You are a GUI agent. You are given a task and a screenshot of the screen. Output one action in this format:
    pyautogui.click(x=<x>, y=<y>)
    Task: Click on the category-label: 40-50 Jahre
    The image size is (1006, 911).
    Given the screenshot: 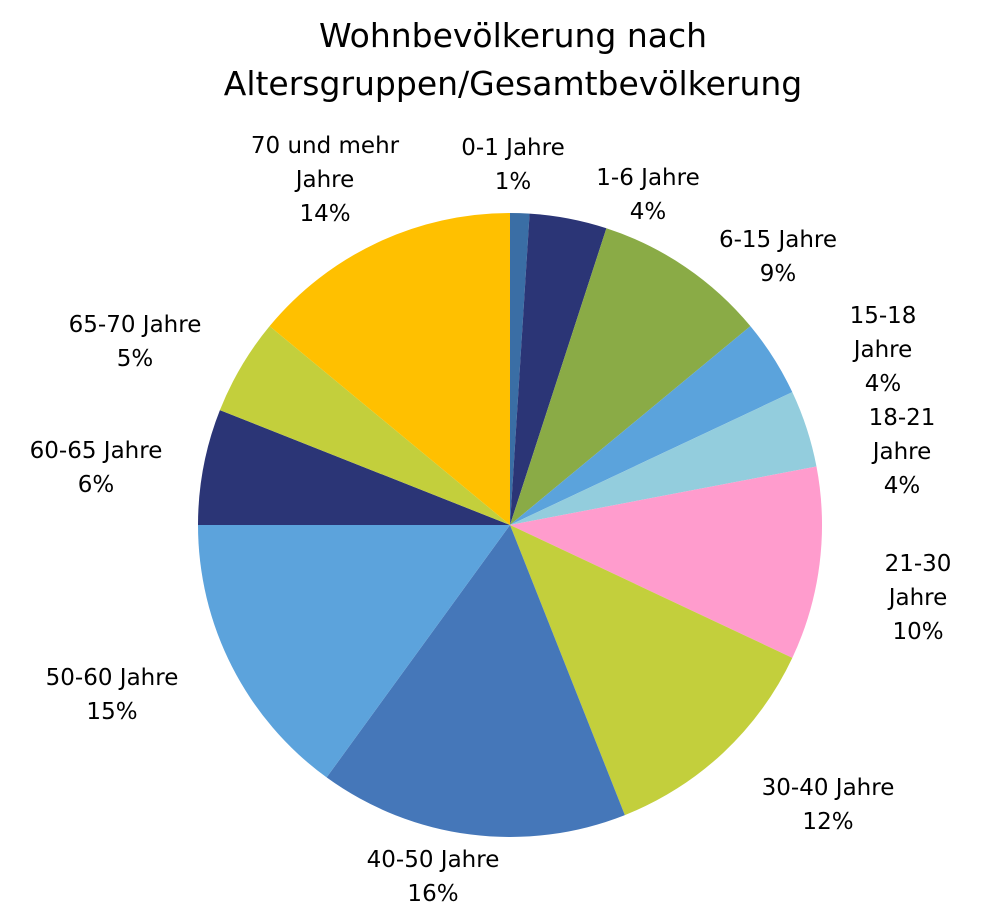 What is the action you would take?
    pyautogui.click(x=433, y=860)
    